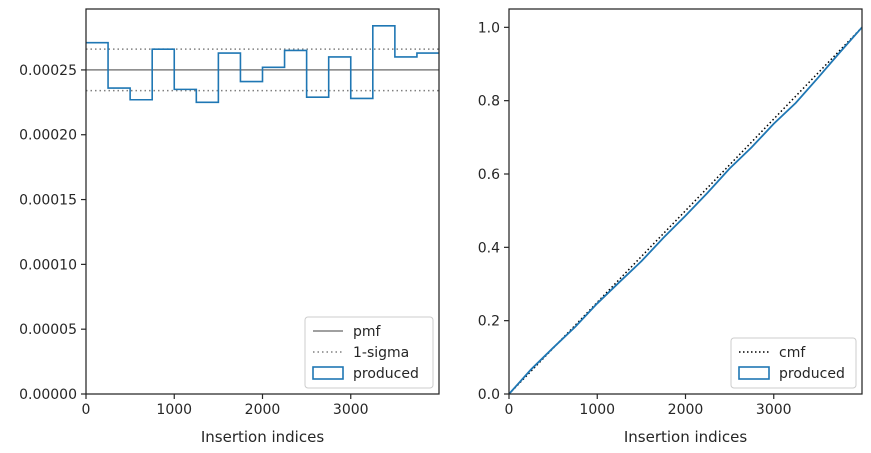  I want to click on panel-2-legend-label-produced: produced, so click(812, 374).